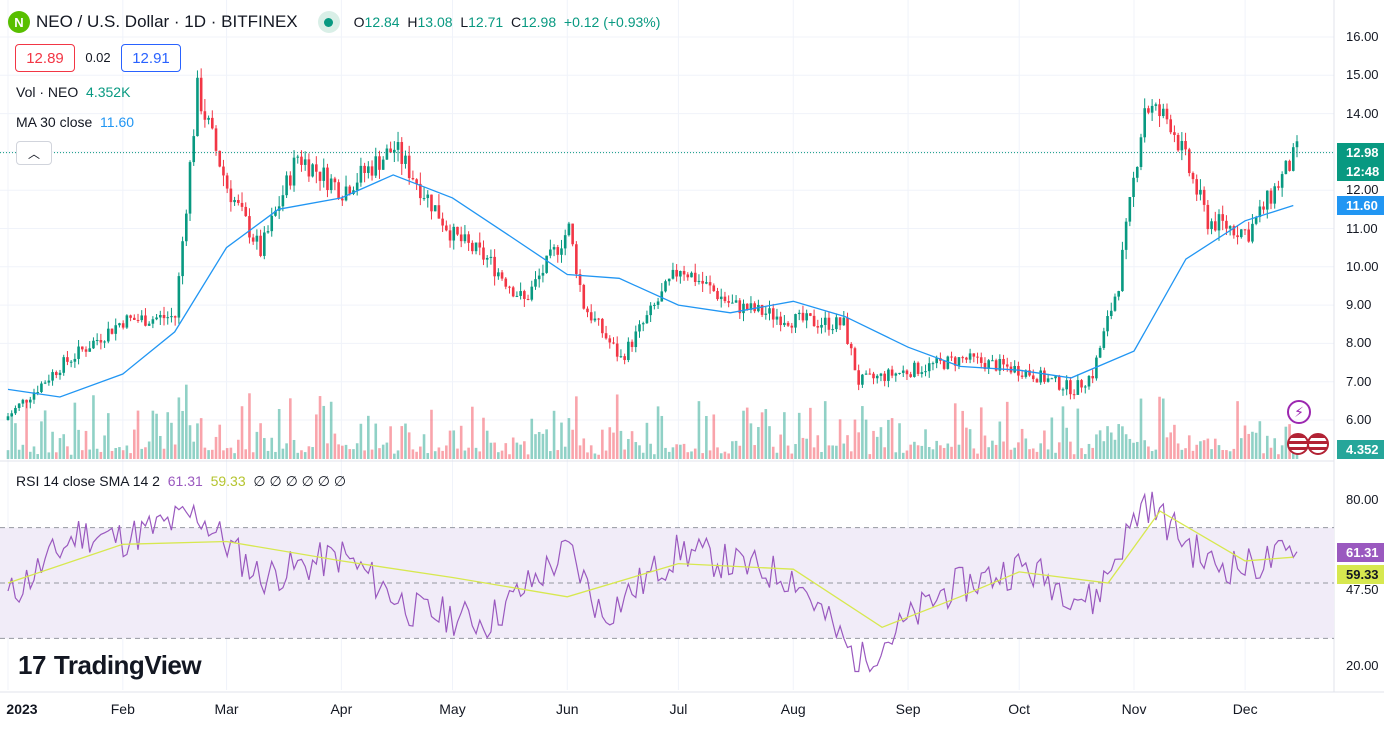 This screenshot has height=729, width=1384. Describe the element at coordinates (1362, 665) in the screenshot. I see `rsi-axis-label: 20.00` at that location.